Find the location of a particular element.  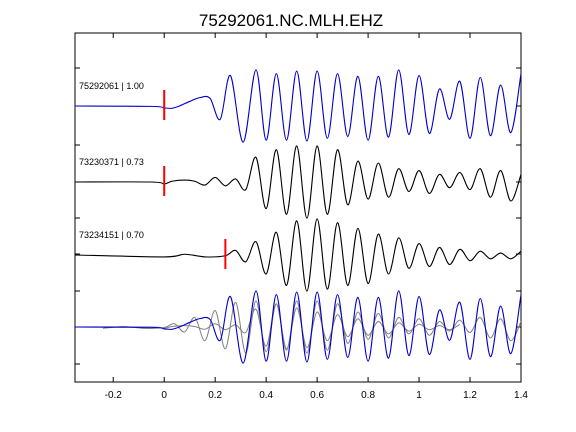

chart-title: 75292061.NC.MLH.EHZ is located at coordinates (291, 20).